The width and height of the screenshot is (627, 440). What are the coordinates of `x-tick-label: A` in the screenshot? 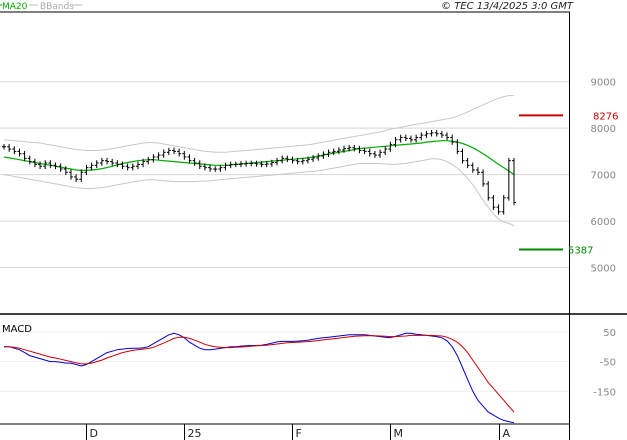 It's located at (507, 433).